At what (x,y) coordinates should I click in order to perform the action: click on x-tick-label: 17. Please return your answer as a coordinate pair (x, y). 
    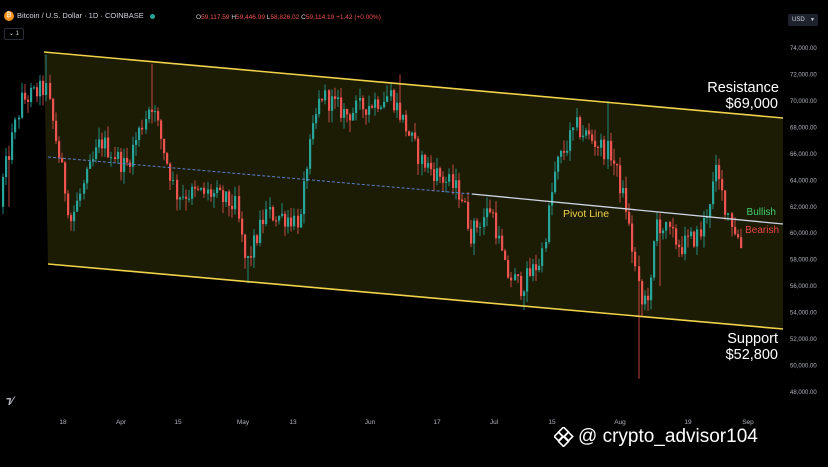
    Looking at the image, I should click on (437, 422).